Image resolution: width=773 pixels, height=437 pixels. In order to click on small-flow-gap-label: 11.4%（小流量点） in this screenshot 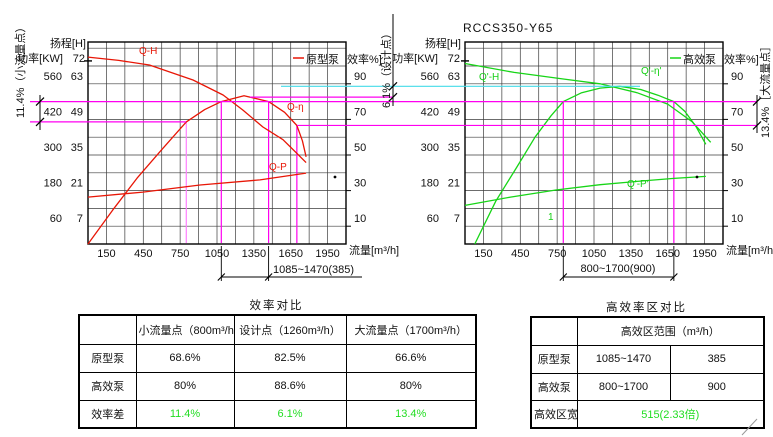, I will do `click(20, 70)`.